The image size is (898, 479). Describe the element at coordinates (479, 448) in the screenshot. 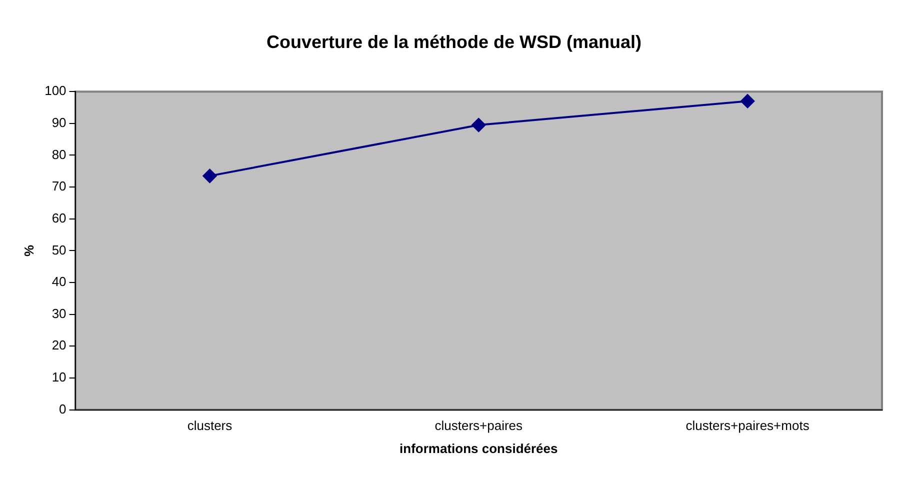

I see `x-axis-title: informations considérées` at that location.